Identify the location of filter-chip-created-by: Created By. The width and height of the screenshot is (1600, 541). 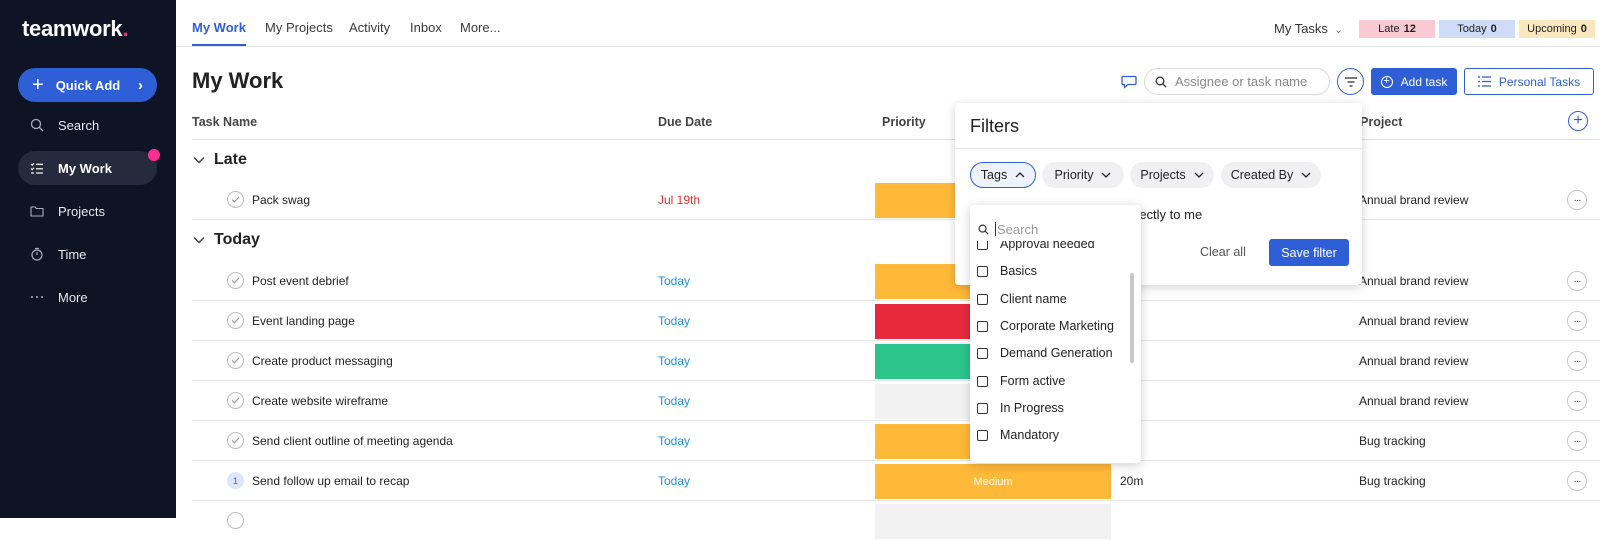
(1271, 175).